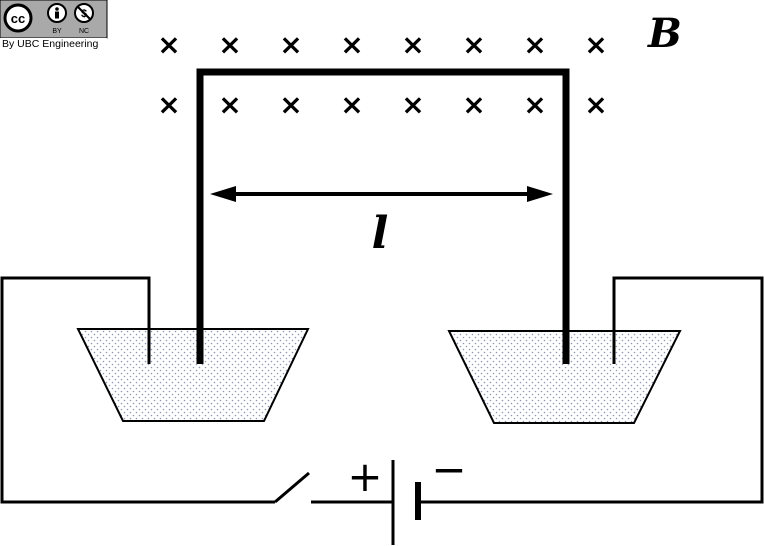 This screenshot has height=546, width=764. Describe the element at coordinates (664, 33) in the screenshot. I see `field-label: B` at that location.